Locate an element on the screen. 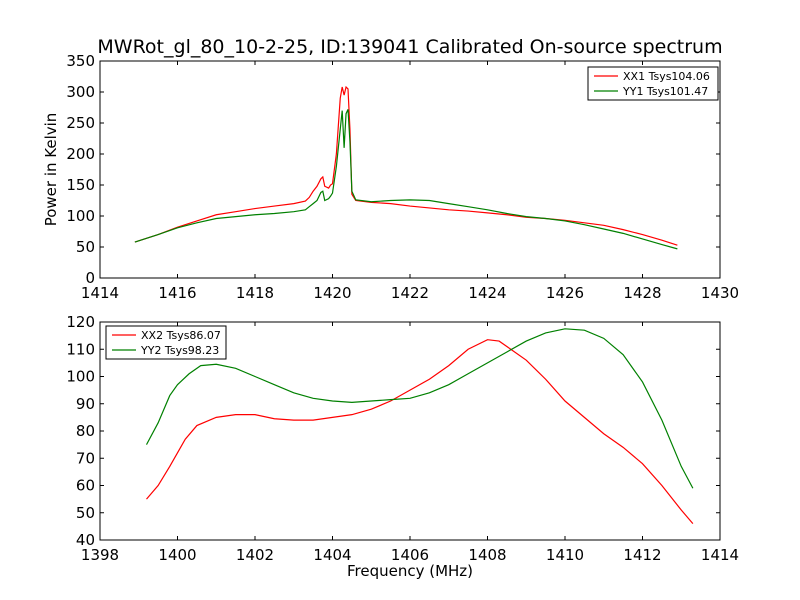  y-tick-label: 70 is located at coordinates (85, 458).